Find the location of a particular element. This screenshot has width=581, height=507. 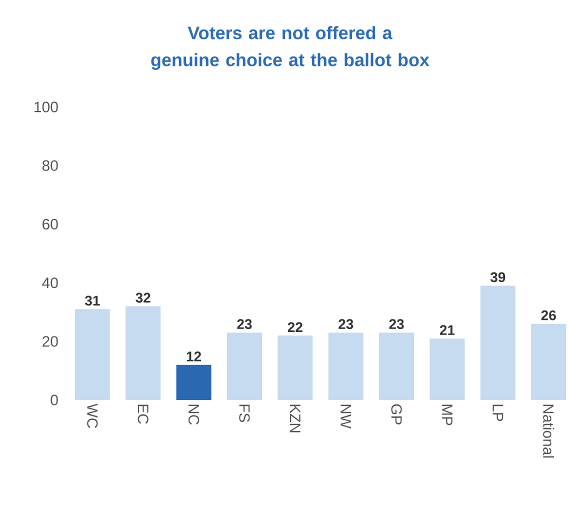

data-label: 32 is located at coordinates (143, 297).